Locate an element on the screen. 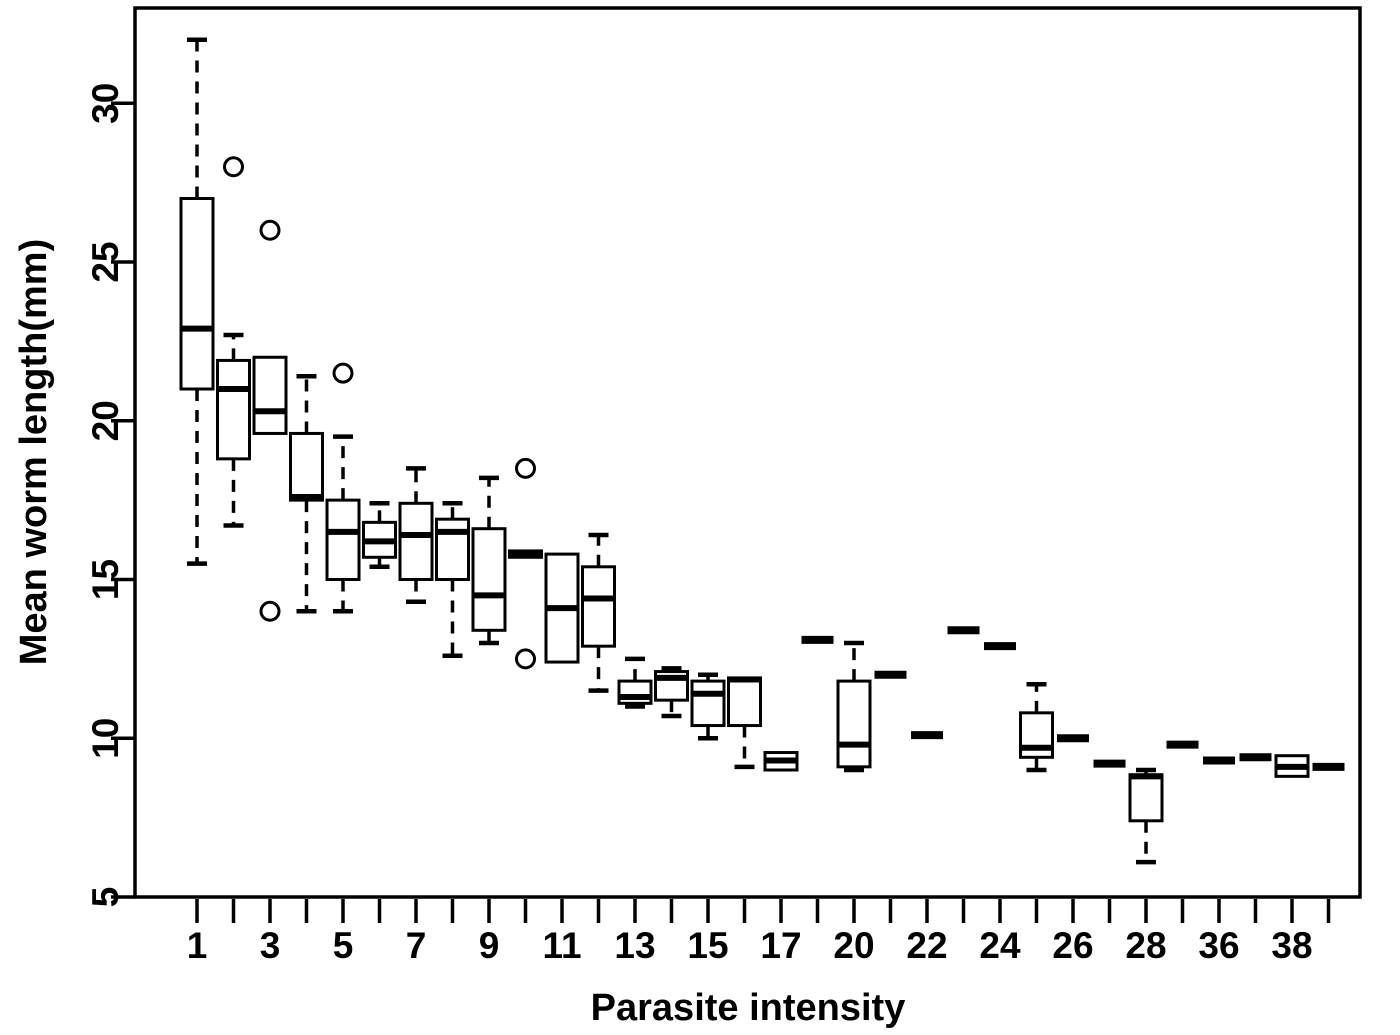 The image size is (1400, 1035). x-axis-tick-label: 26 is located at coordinates (1072, 945).